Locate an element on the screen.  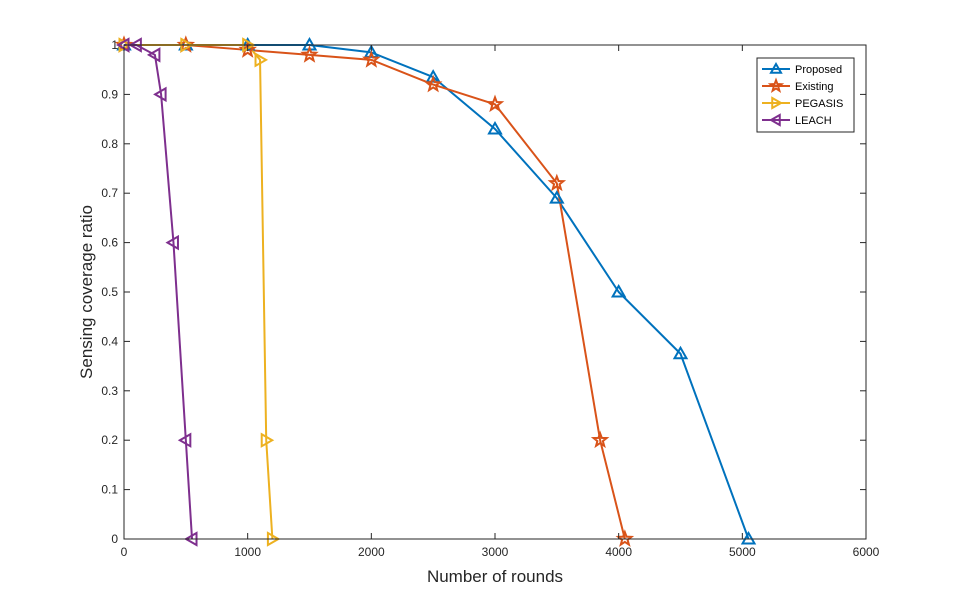
y-tick-label: 0.2 is located at coordinates (109, 440).